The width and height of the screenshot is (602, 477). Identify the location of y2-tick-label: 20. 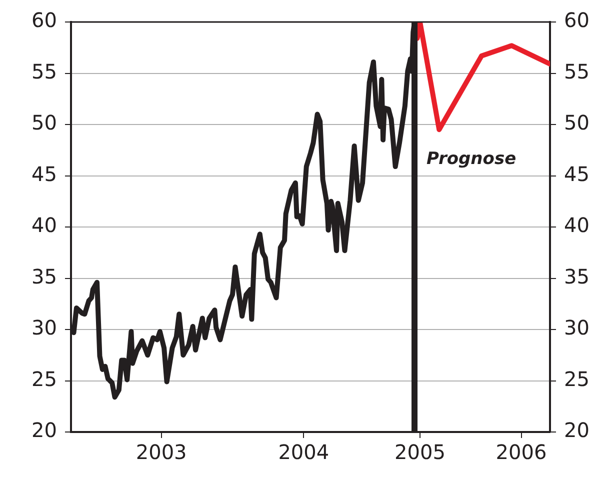
(577, 430).